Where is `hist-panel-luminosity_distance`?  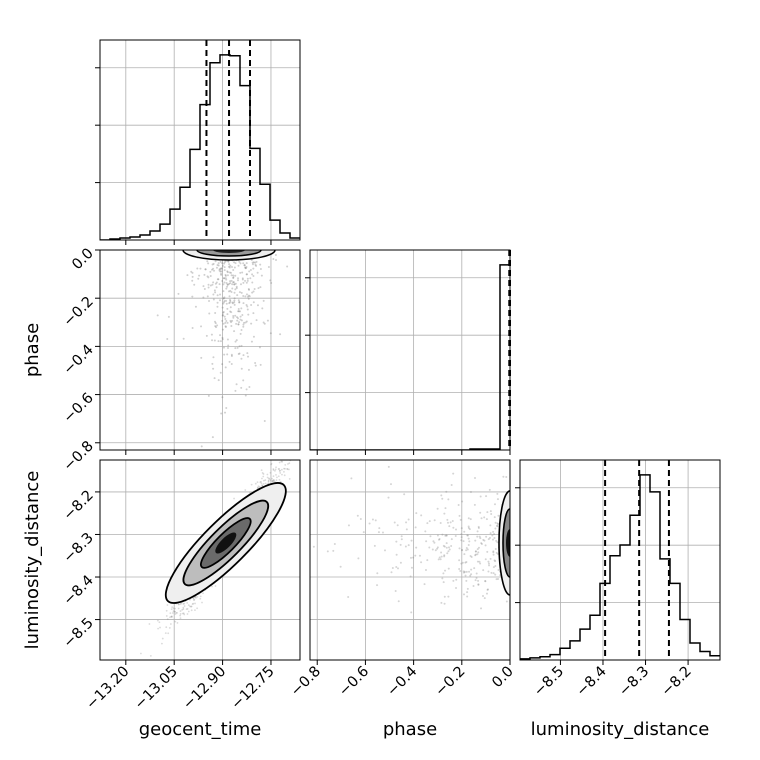
hist-panel-luminosity_distance is located at coordinates (618, 562).